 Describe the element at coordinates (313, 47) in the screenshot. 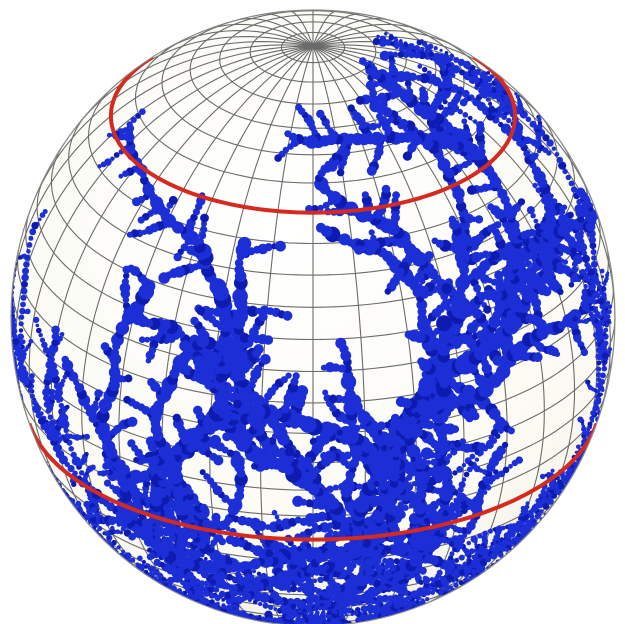

I see `parallel-line` at that location.